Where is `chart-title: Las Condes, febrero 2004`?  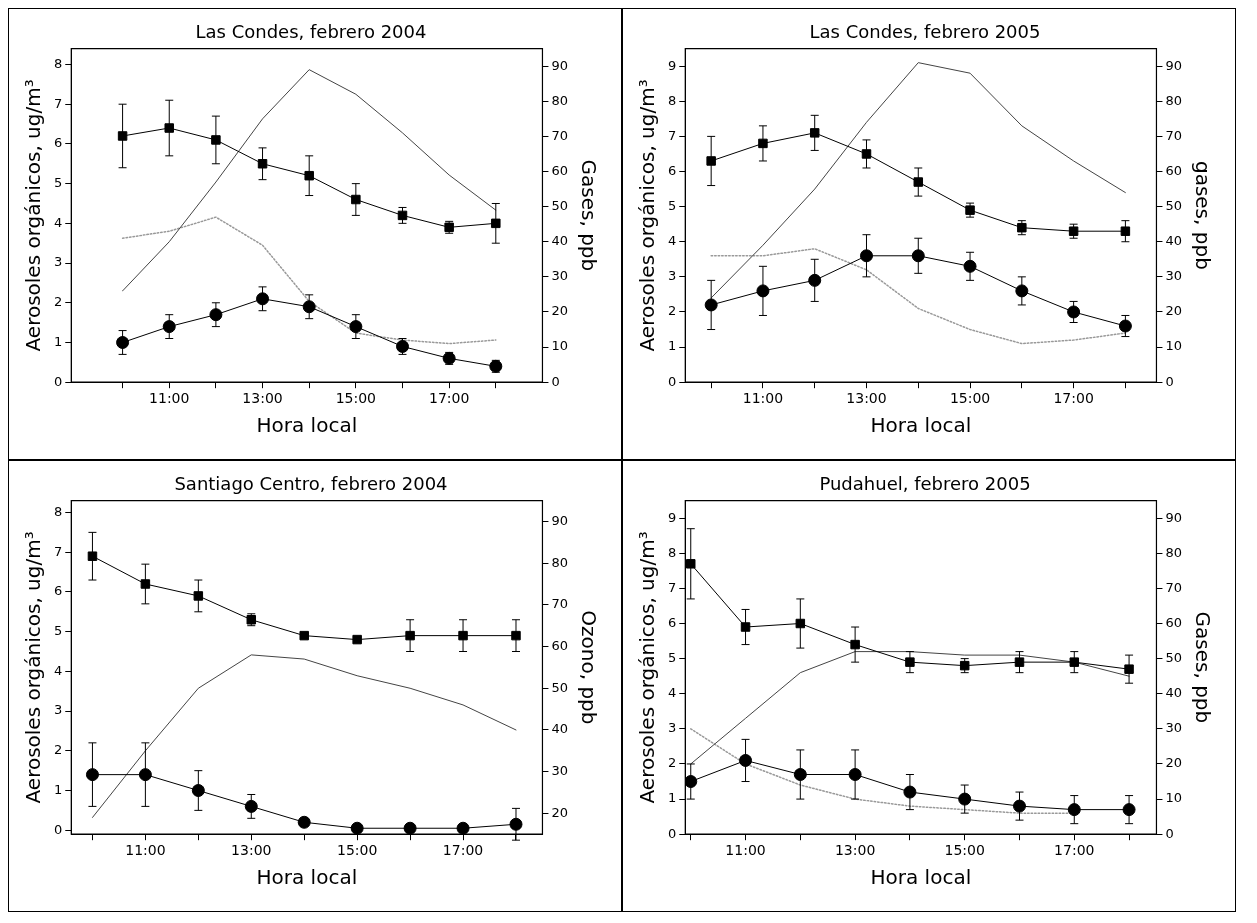 chart-title: Las Condes, febrero 2004 is located at coordinates (311, 32).